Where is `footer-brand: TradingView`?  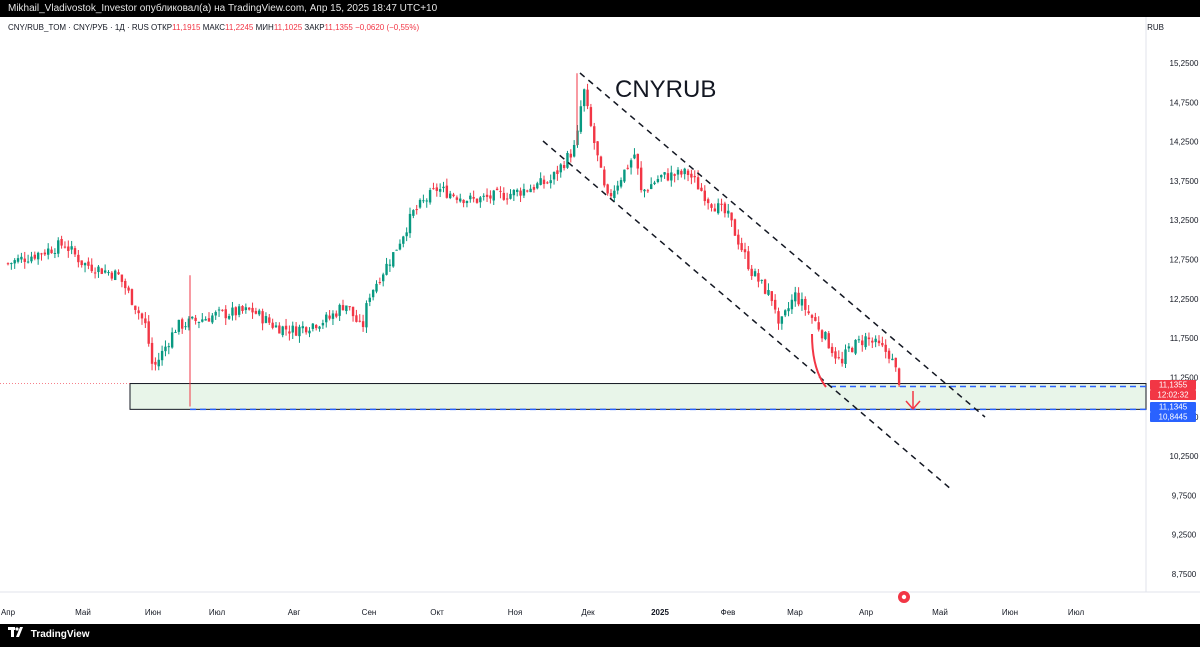 footer-brand: TradingView is located at coordinates (60, 634).